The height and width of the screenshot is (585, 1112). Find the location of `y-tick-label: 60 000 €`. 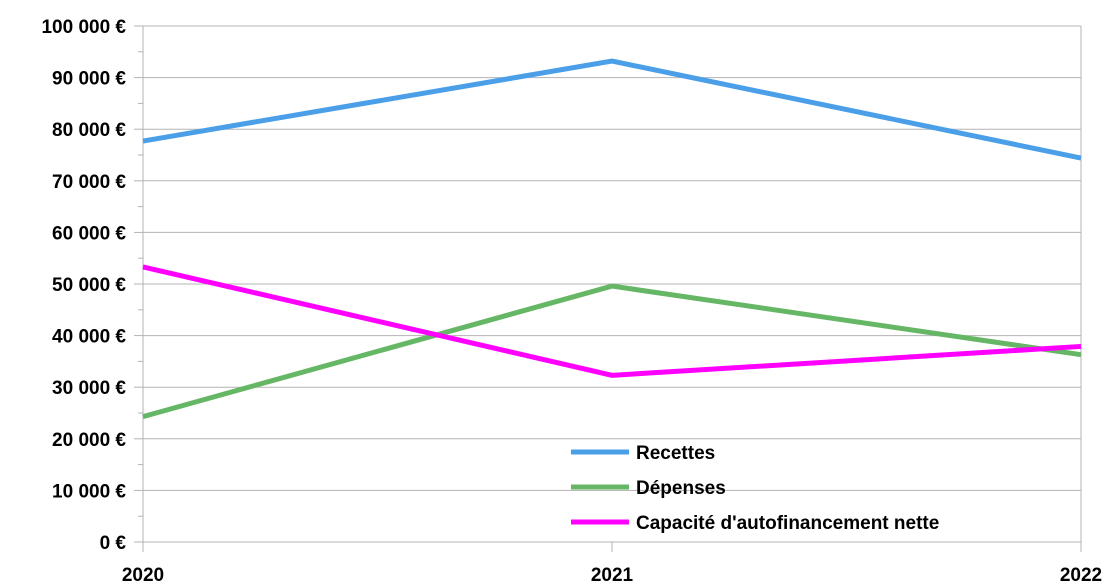

y-tick-label: 60 000 € is located at coordinates (89, 233).